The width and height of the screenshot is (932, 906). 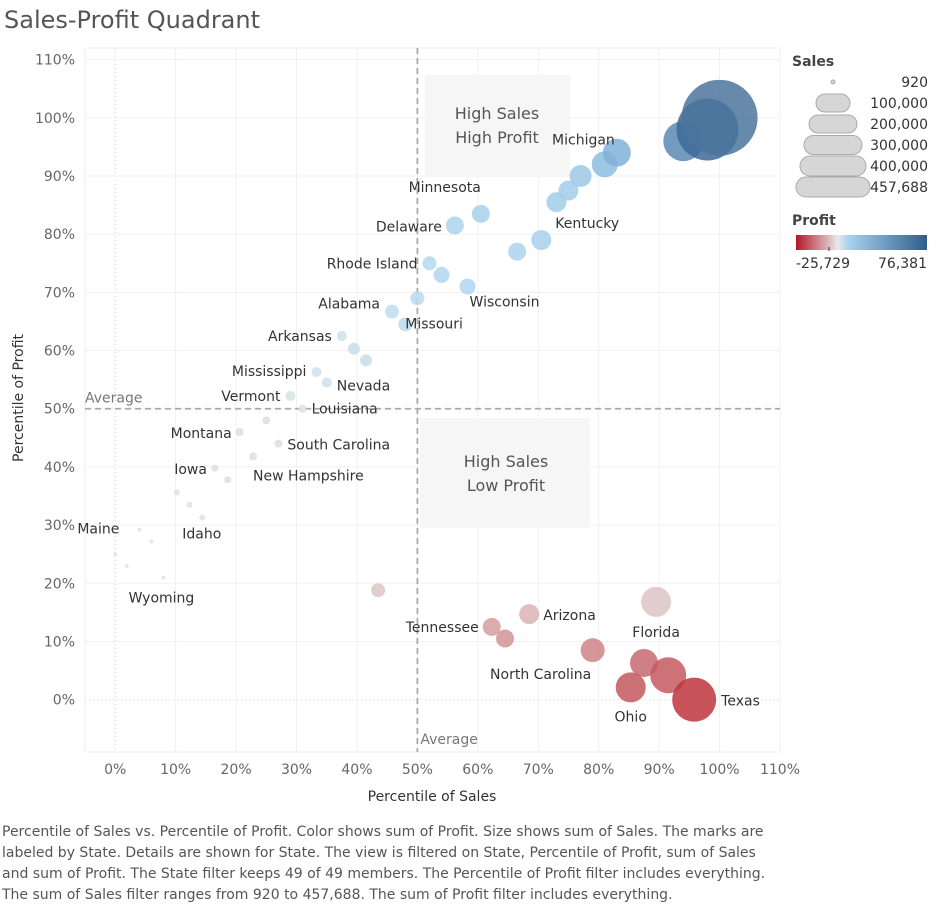 I want to click on y-tick-label: 20%, so click(x=59, y=584).